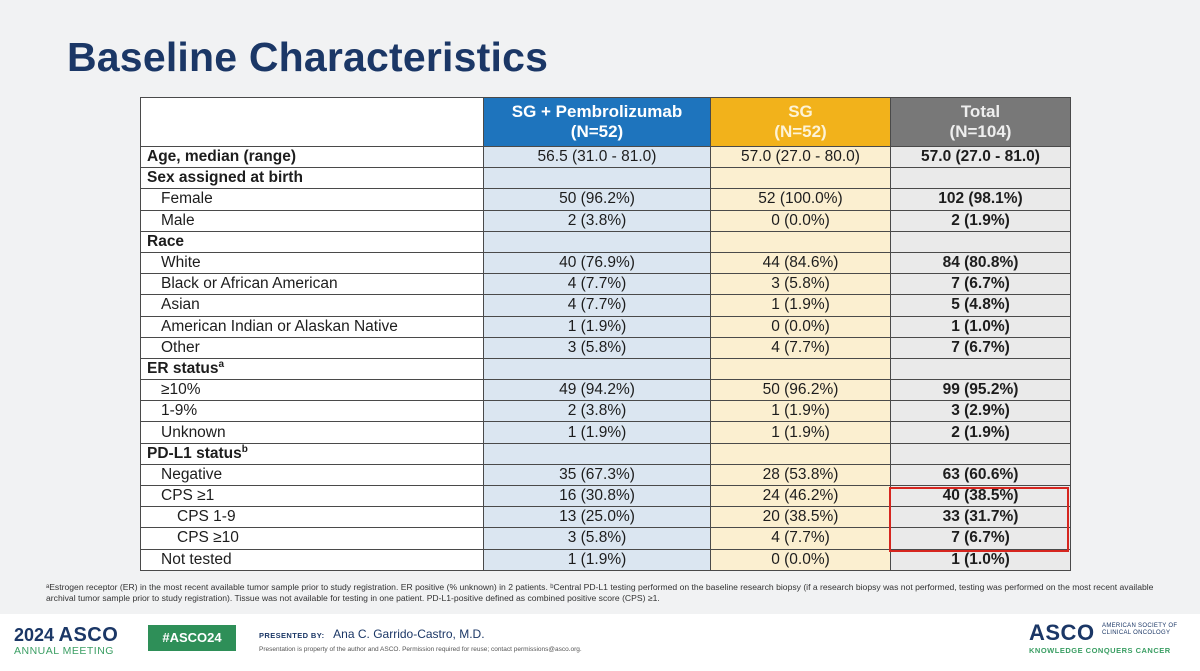  I want to click on header-blank-cell, so click(312, 122).